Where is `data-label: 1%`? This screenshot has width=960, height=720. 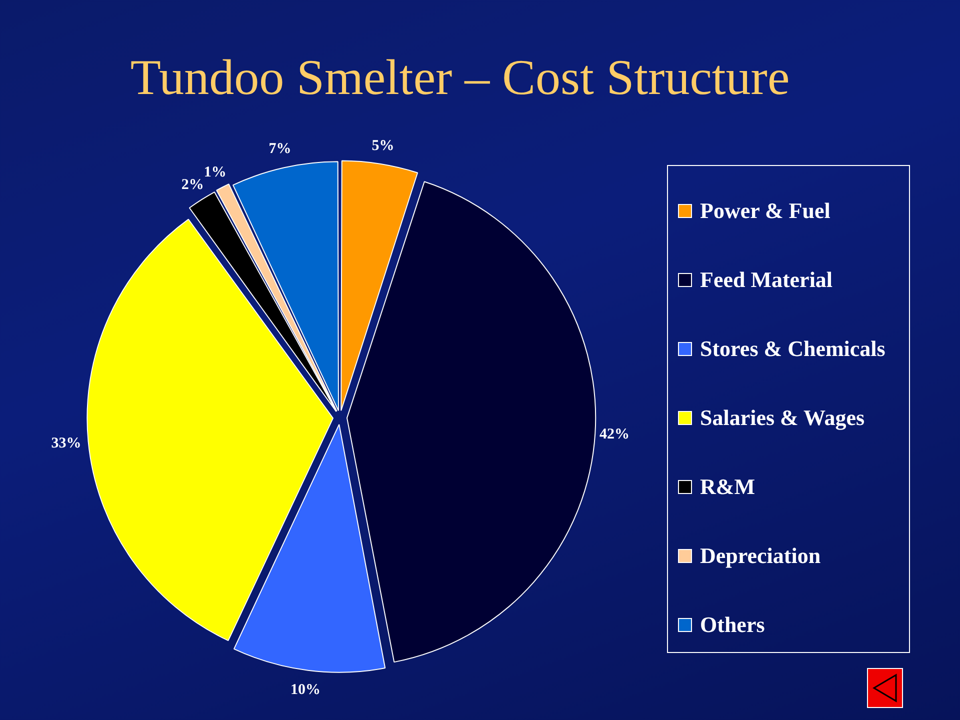
data-label: 1% is located at coordinates (215, 172).